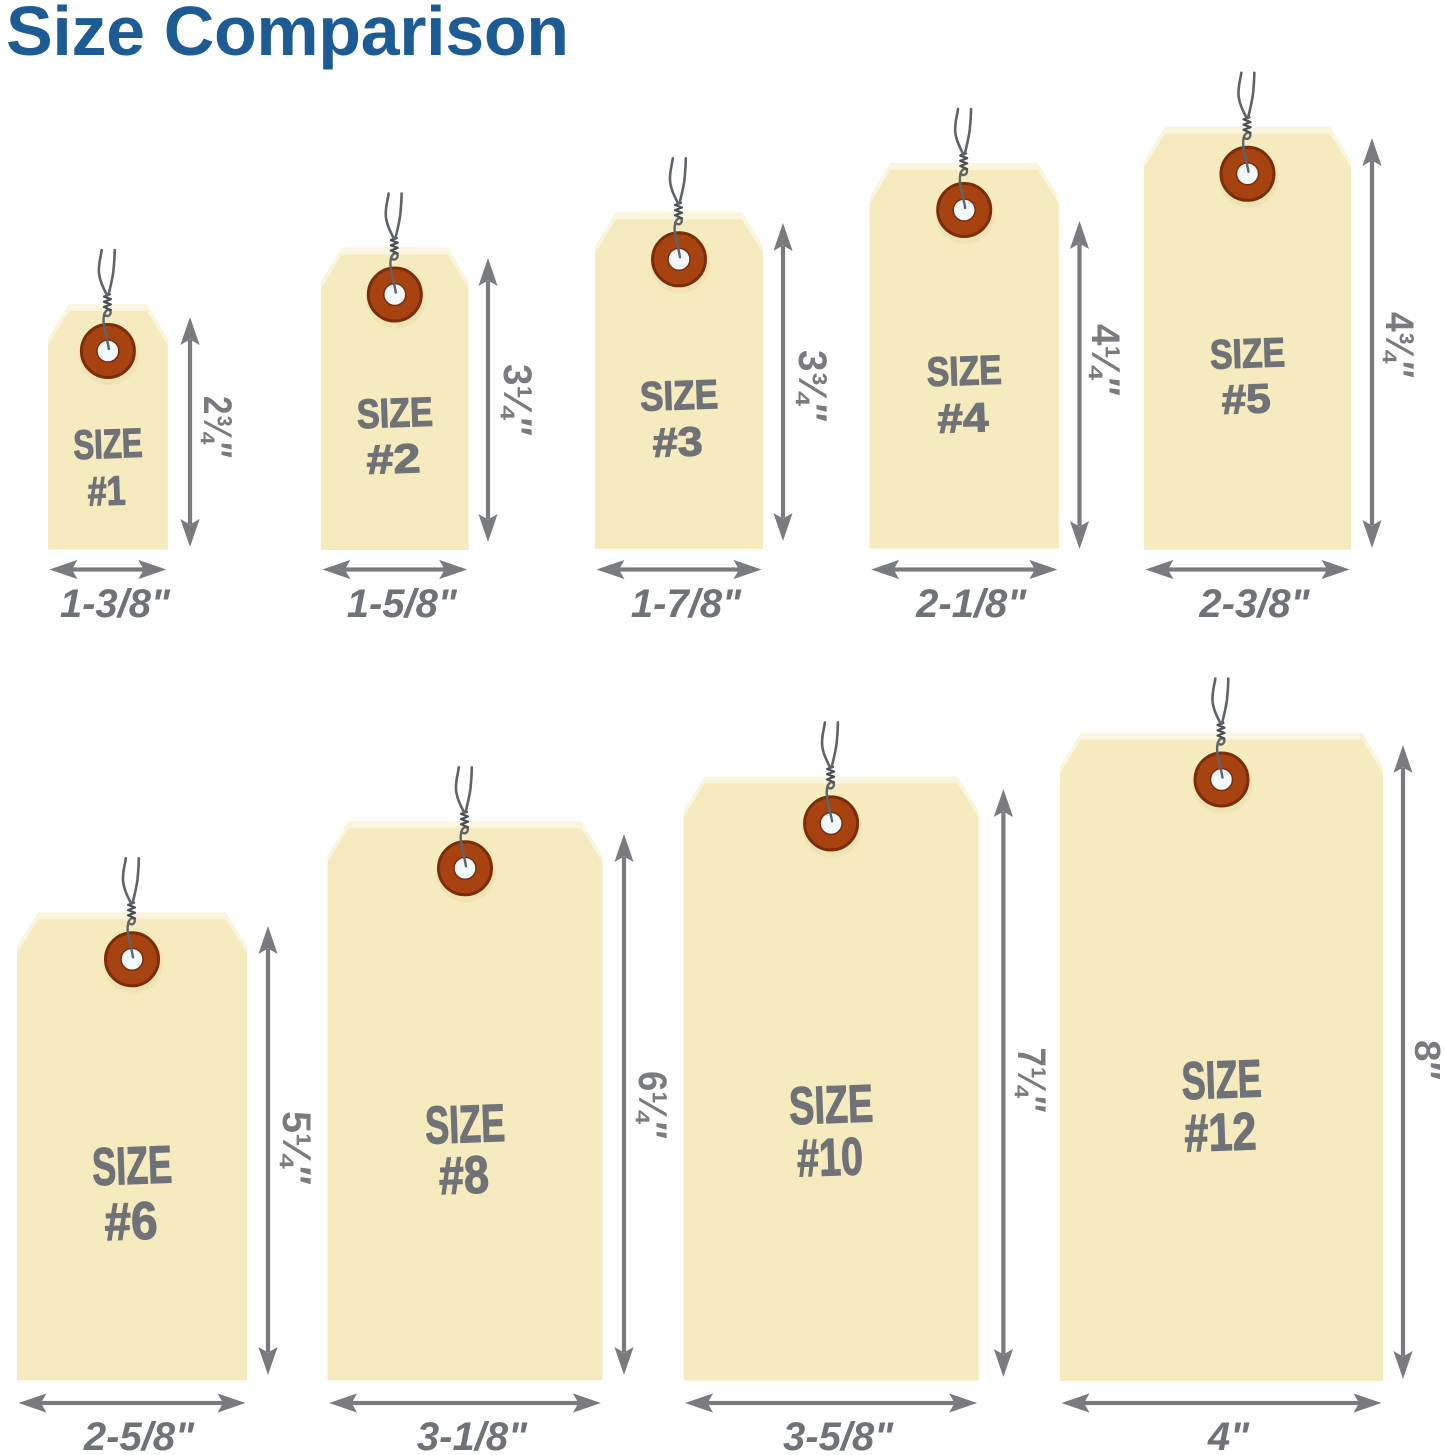 This screenshot has height=1455, width=1445. Describe the element at coordinates (517, 400) in the screenshot. I see `svg-text: 3¼″` at that location.